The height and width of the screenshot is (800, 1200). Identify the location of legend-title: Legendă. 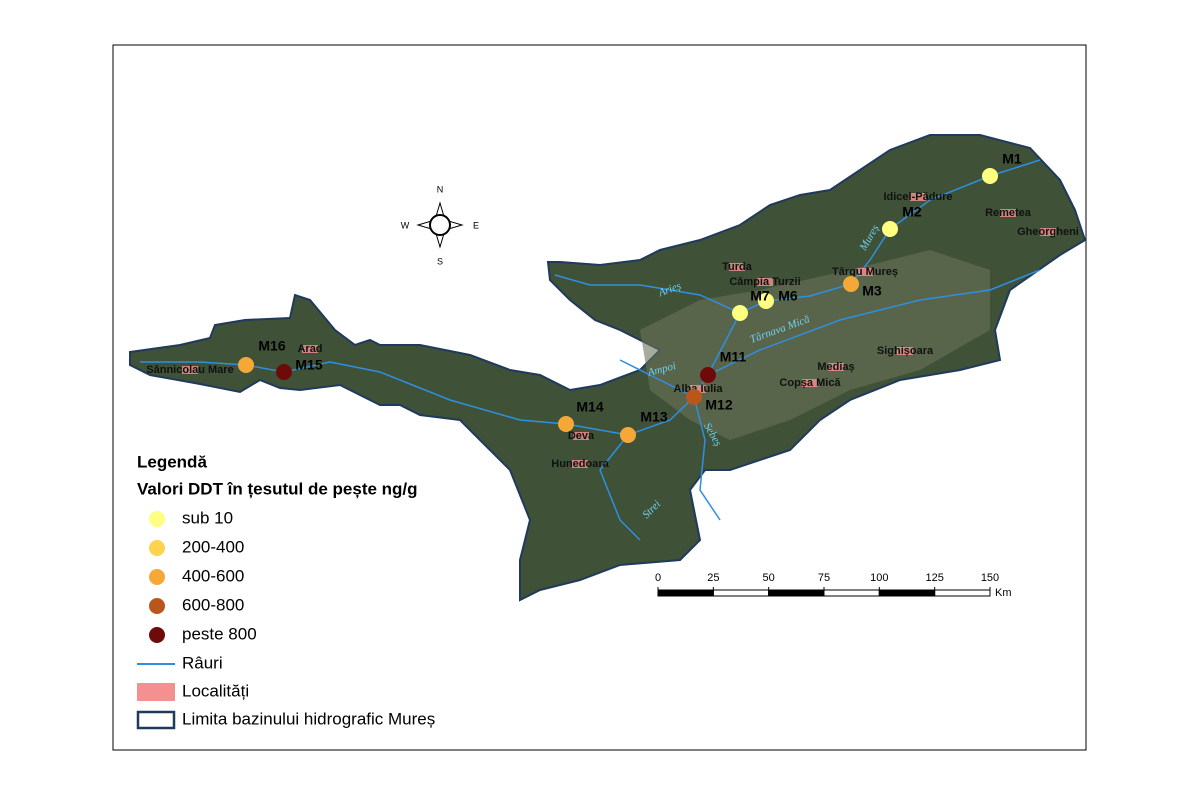
(172, 461).